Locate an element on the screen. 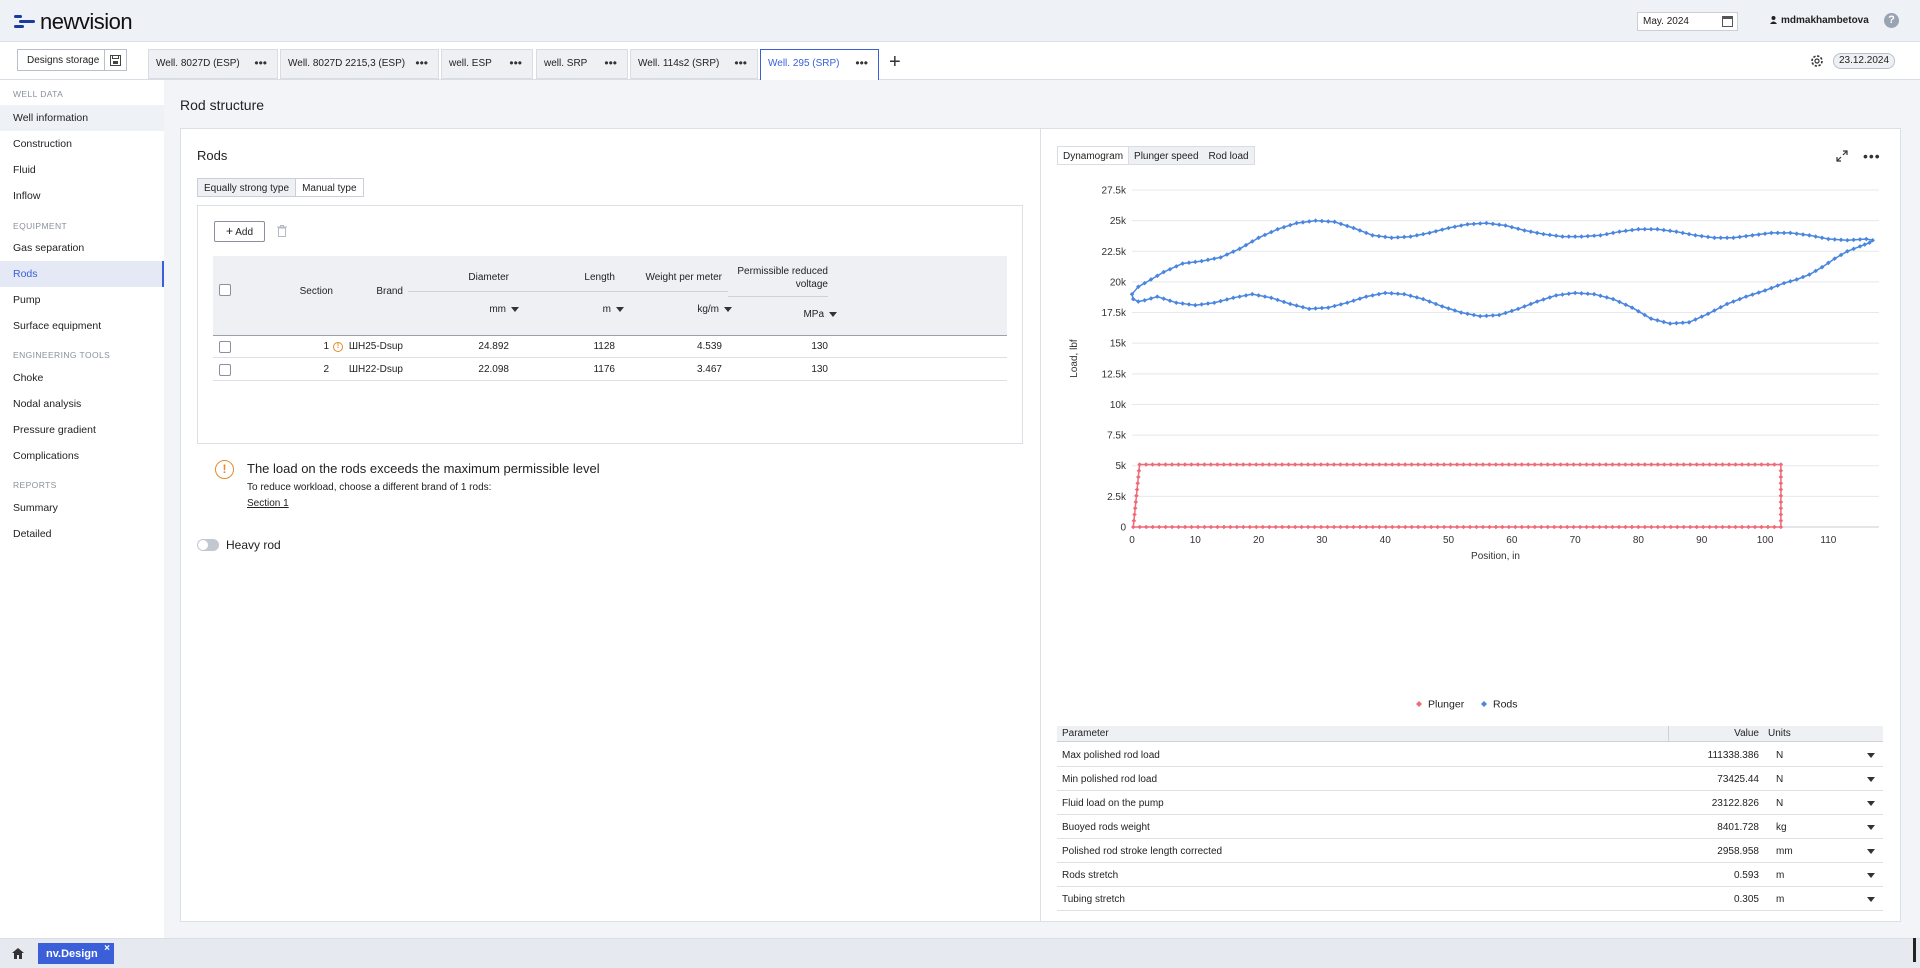  user-menu: mdmakhambetova is located at coordinates (1819, 20).